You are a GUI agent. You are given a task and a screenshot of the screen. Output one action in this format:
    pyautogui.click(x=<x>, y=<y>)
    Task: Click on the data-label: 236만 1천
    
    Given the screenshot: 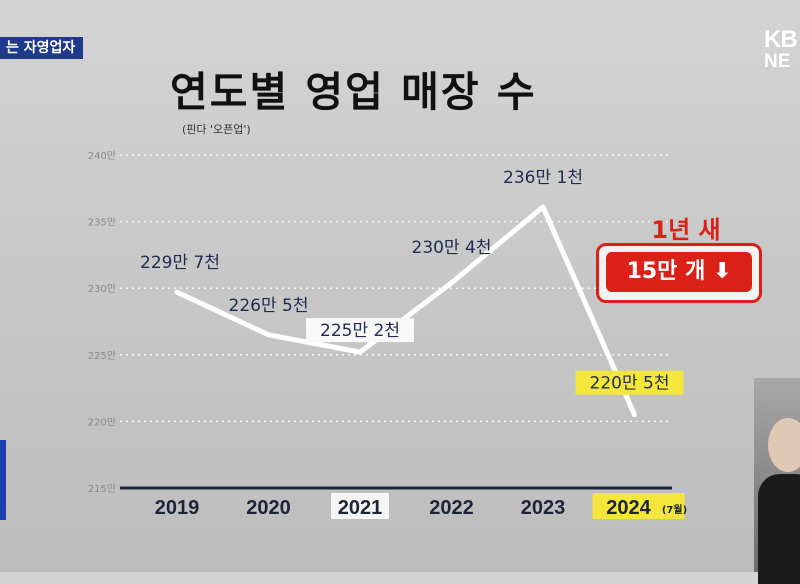 What is the action you would take?
    pyautogui.click(x=543, y=178)
    